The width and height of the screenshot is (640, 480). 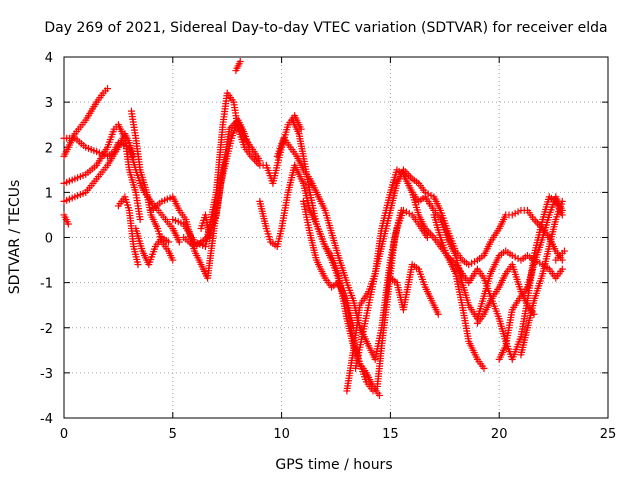 I want to click on y-axis-label: SDTVAR / TECUs, so click(x=15, y=237).